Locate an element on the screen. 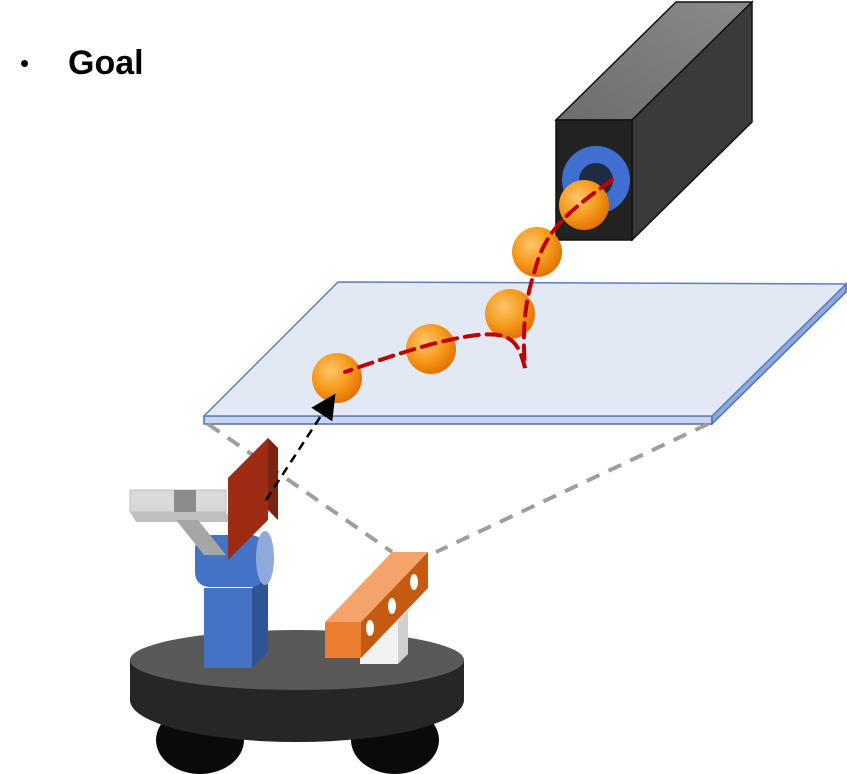 Image resolution: width=847 pixels, height=774 pixels. arm-column is located at coordinates (228, 628).